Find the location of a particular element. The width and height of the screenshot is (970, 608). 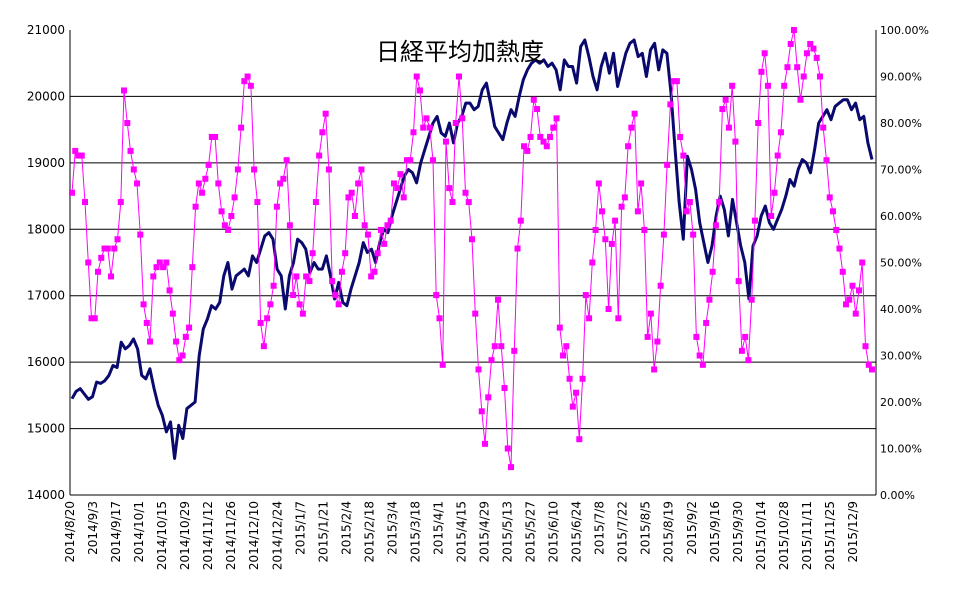

x-tick-label: 2015/5/13 is located at coordinates (508, 532).